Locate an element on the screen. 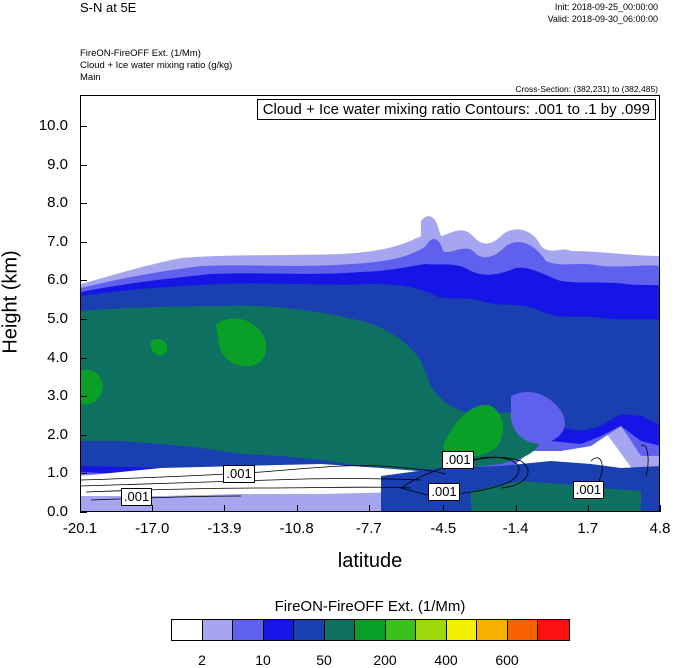 The width and height of the screenshot is (674, 668). y-tick-label: 0.0 is located at coordinates (57, 511).